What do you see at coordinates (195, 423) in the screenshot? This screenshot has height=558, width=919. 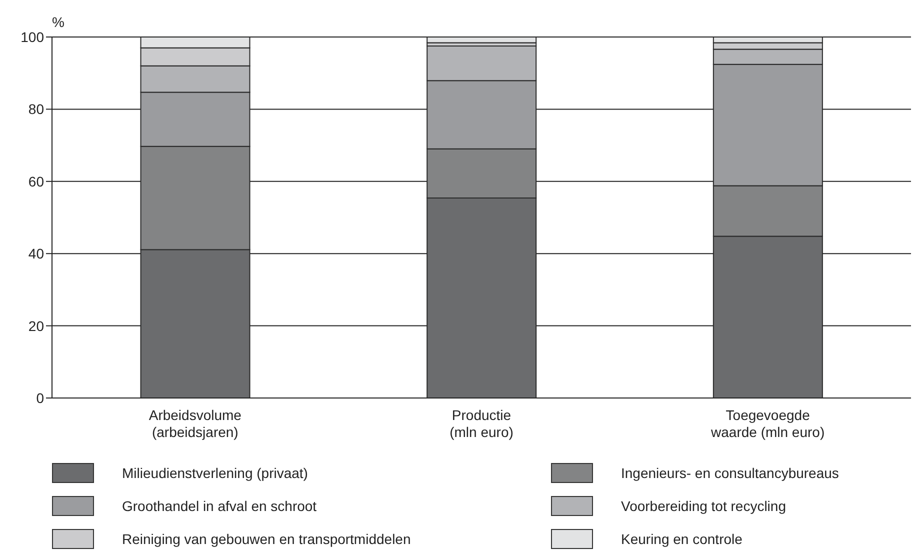 I see `x-tick-label: Arbeidsvolume (arbeidsjaren)` at bounding box center [195, 423].